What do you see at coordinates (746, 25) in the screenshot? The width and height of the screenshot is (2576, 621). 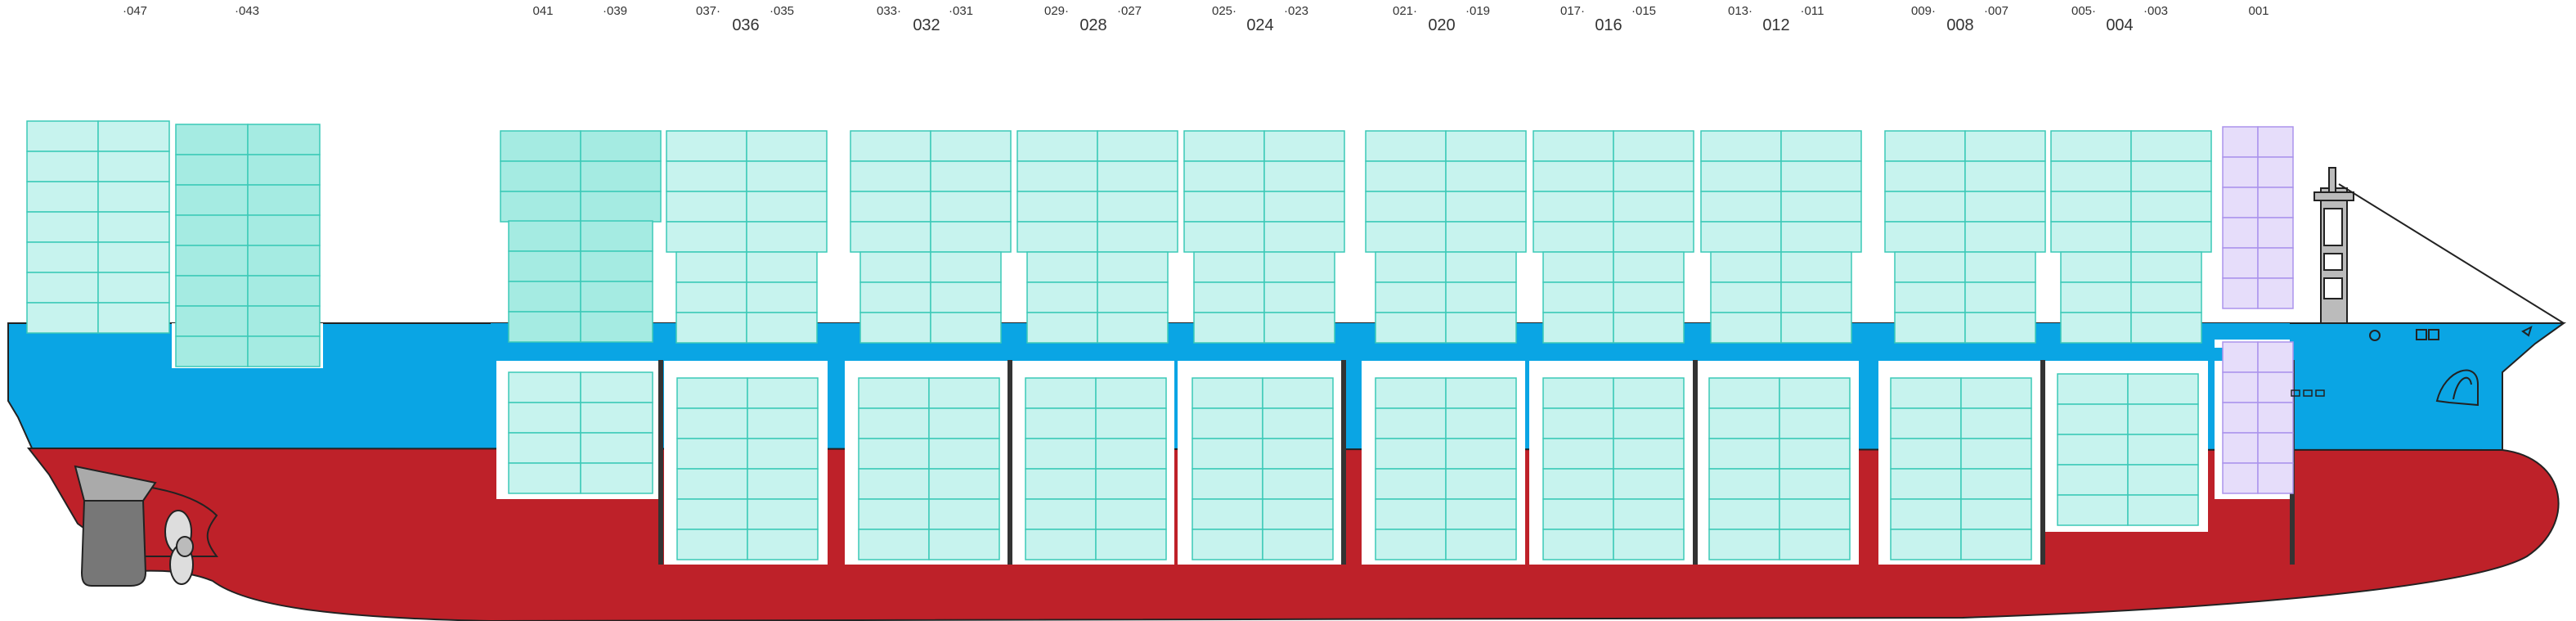 I see `bay-label: 036` at bounding box center [746, 25].